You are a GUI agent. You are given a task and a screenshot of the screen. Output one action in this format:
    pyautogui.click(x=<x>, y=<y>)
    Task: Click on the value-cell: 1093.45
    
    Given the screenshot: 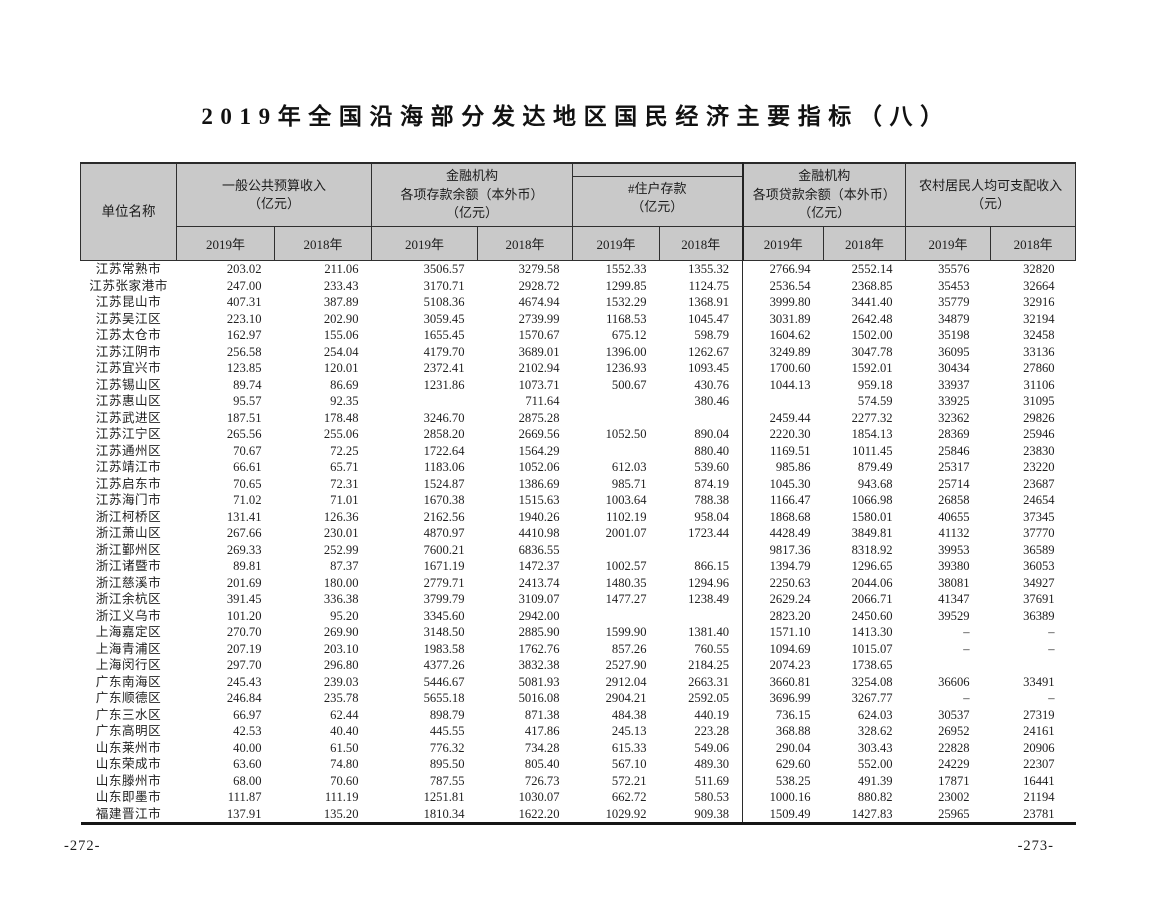 What is the action you would take?
    pyautogui.click(x=709, y=368)
    